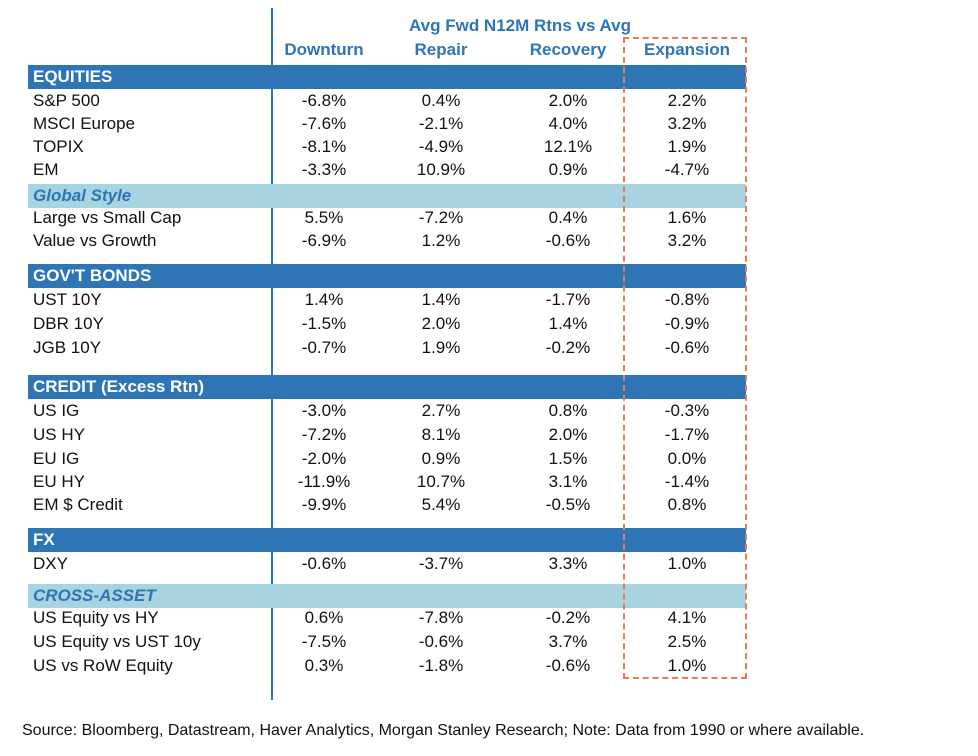 This screenshot has height=756, width=978. I want to click on table-row: Large vs Small Cap 5.5% -7.2% 0.4% 1.6%, so click(387, 219).